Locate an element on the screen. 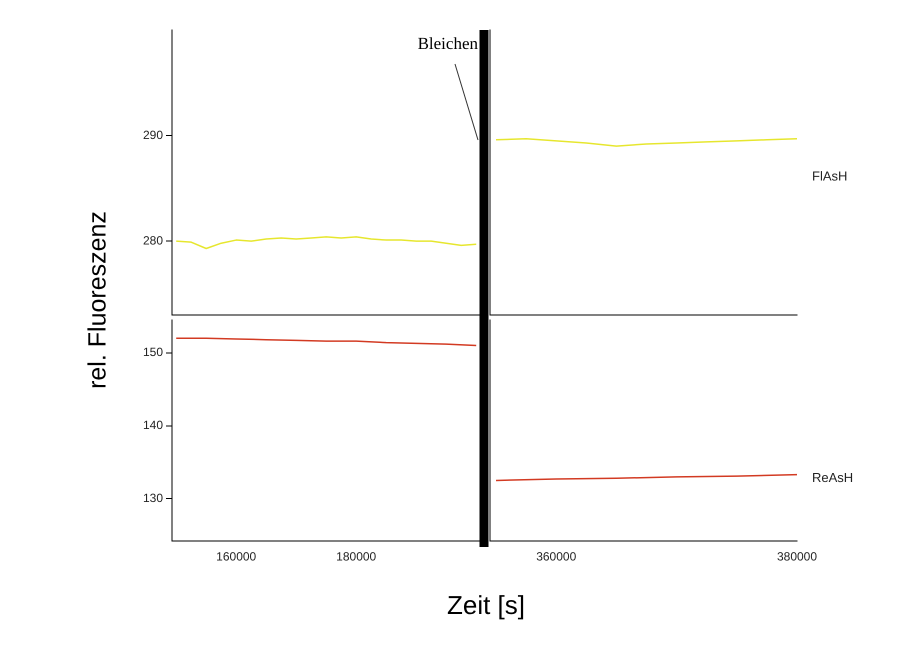 This screenshot has width=914, height=648. x-tick-label: 160000 is located at coordinates (236, 557).